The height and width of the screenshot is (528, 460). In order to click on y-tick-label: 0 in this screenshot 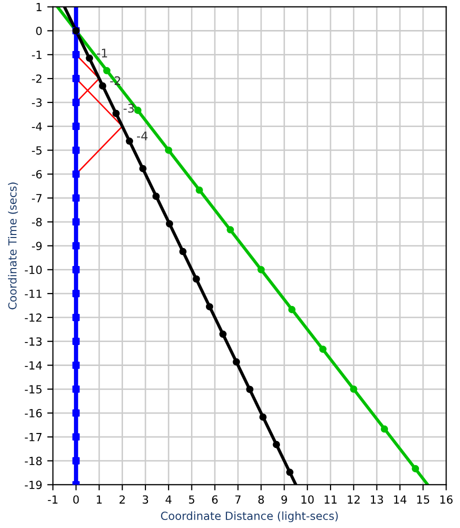, I will do `click(39, 31)`.